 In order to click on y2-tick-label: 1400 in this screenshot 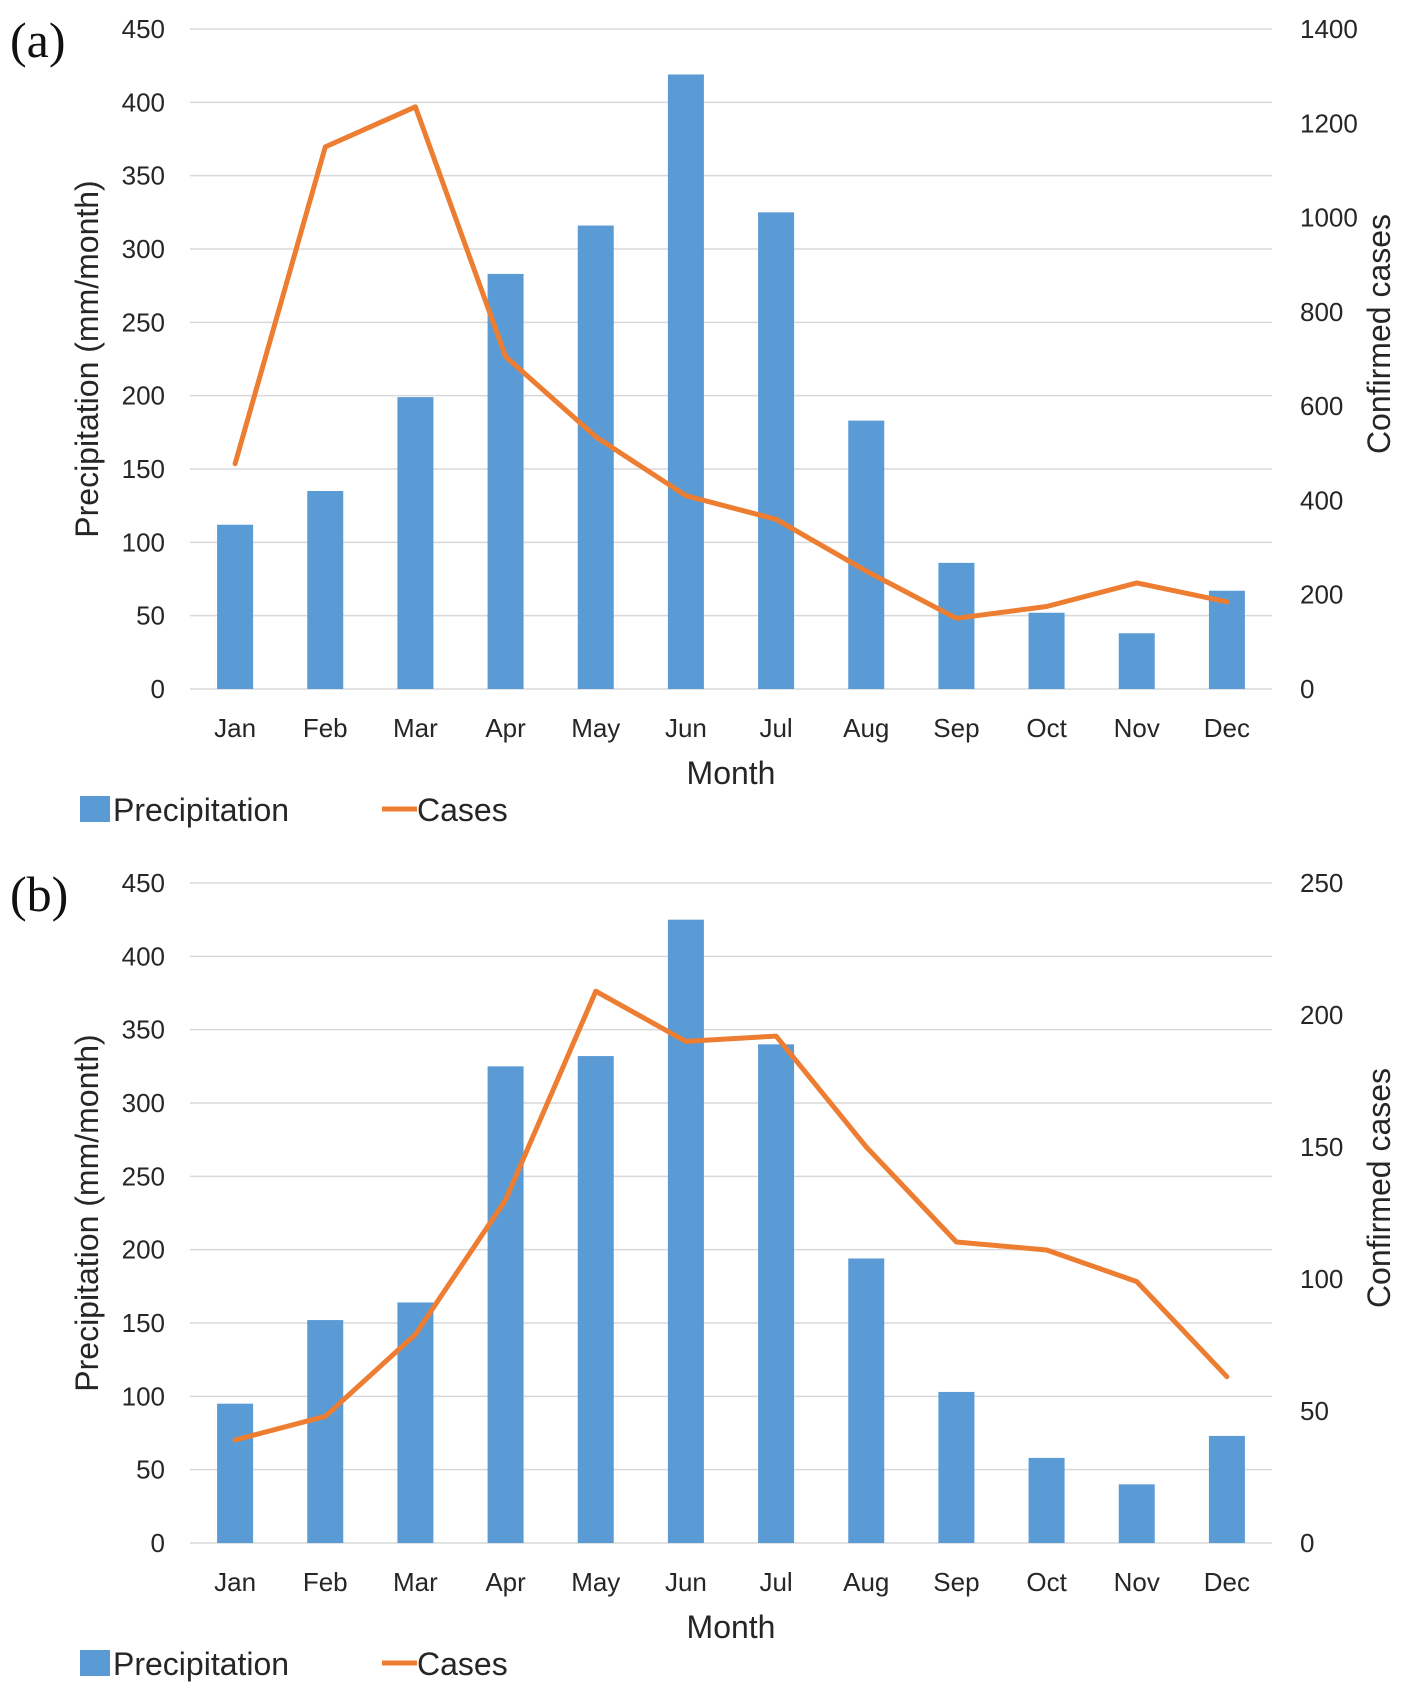, I will do `click(1329, 29)`.